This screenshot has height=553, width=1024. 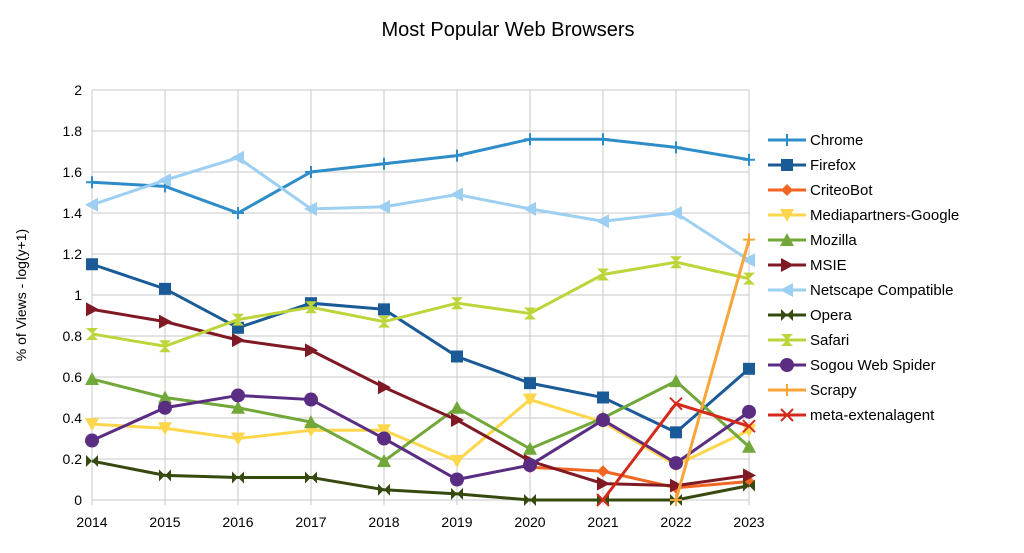 I want to click on legend-item: Chrome, so click(x=815, y=140).